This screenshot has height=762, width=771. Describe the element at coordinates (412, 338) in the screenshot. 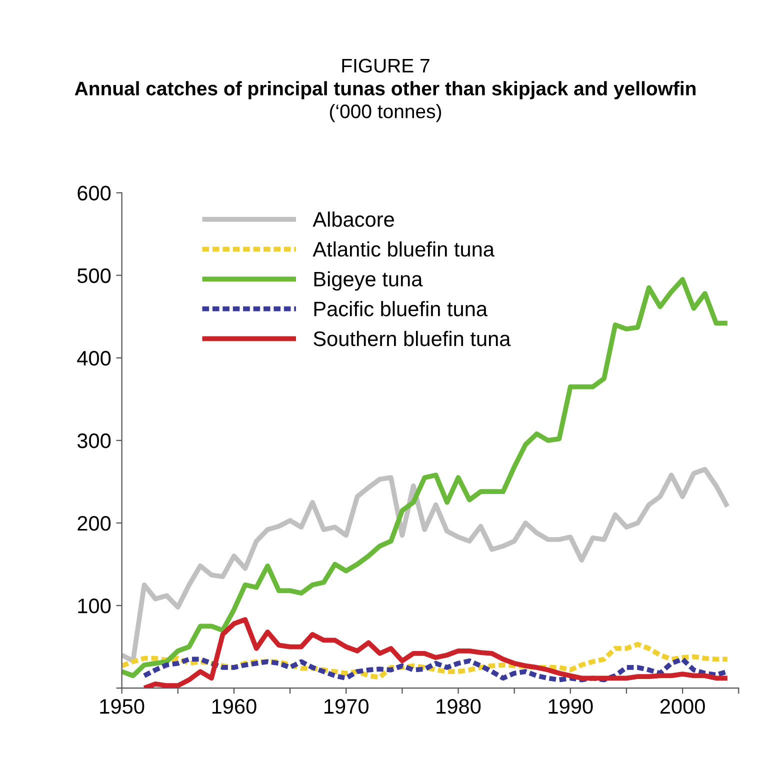

I see `legend-label: Southern bluefin tuna` at that location.